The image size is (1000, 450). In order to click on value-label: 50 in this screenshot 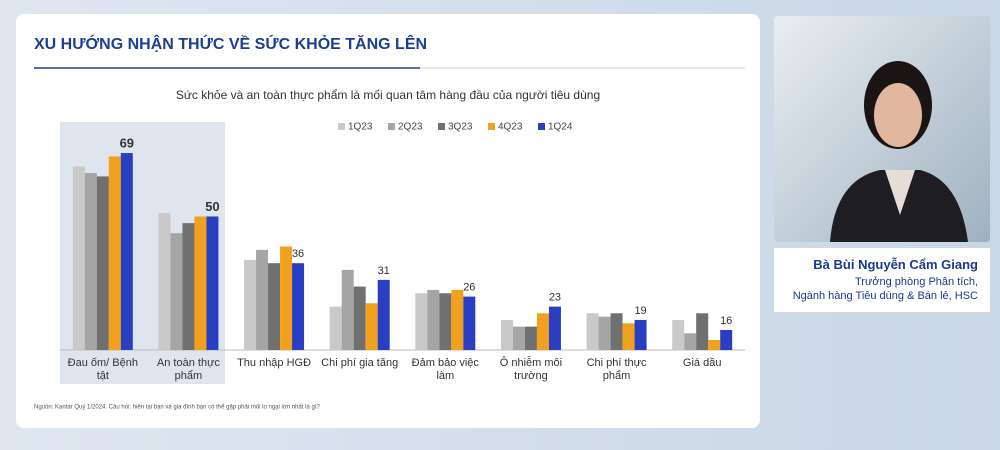, I will do `click(212, 206)`.